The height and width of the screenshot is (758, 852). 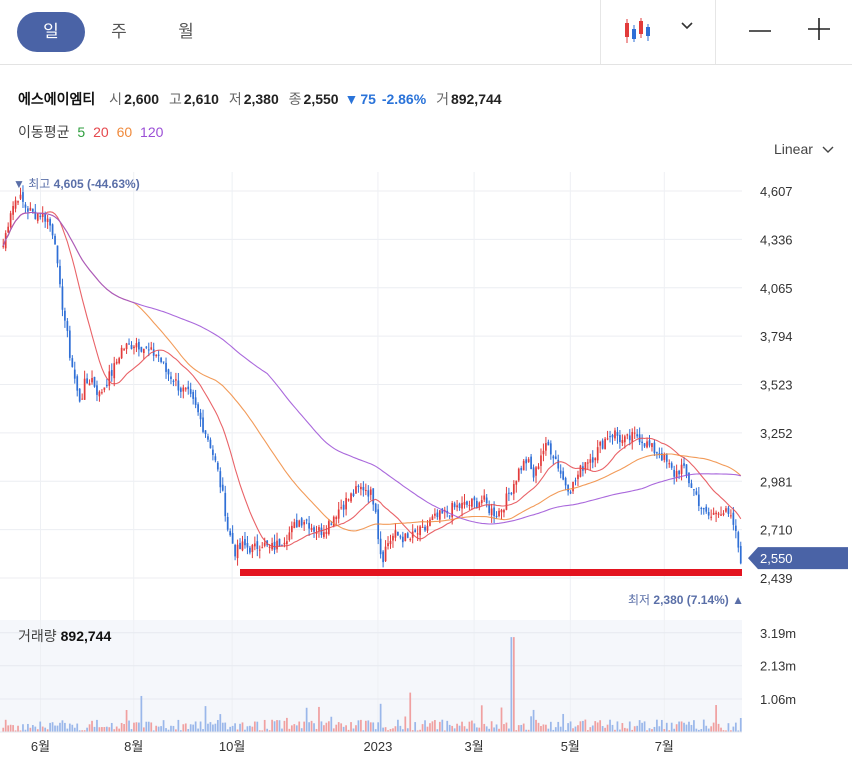 I want to click on tab-daily: 일, so click(x=51, y=32).